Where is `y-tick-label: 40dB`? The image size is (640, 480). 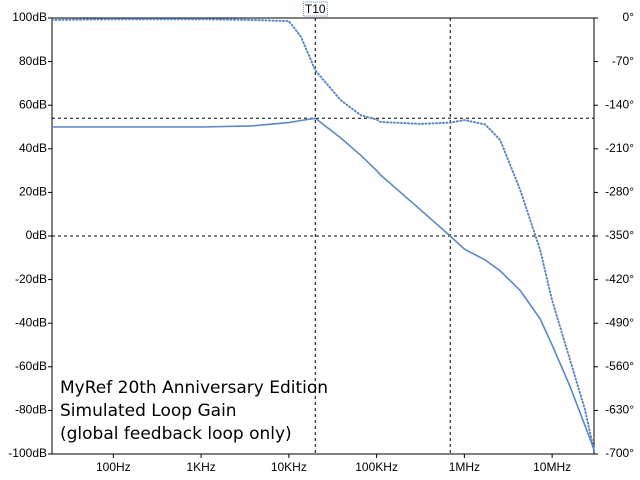 y-tick-label: 40dB is located at coordinates (33, 148).